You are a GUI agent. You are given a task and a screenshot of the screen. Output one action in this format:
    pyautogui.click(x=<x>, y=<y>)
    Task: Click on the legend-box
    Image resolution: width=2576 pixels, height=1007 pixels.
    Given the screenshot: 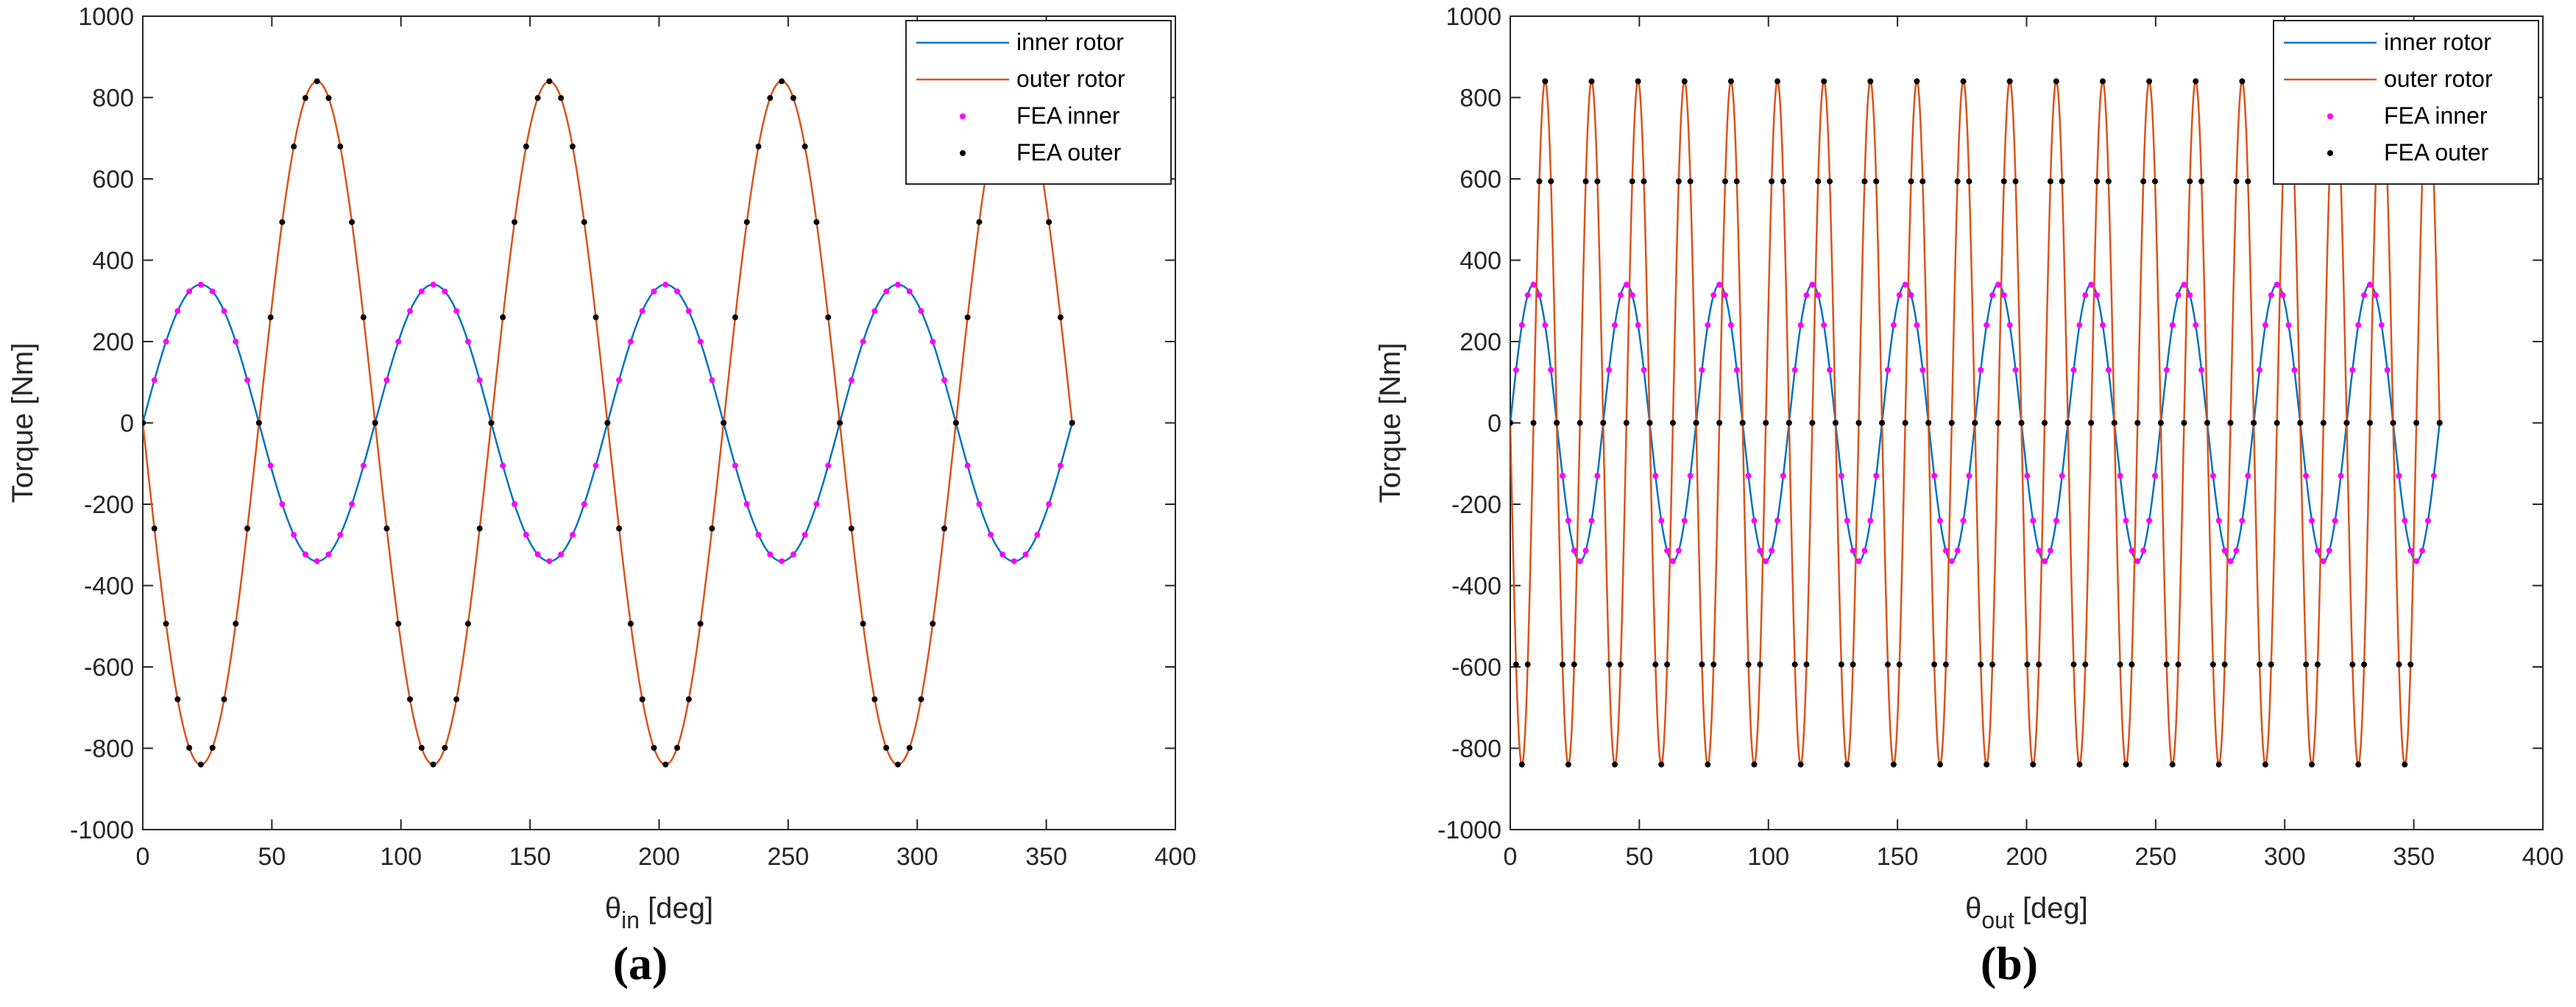 What is the action you would take?
    pyautogui.click(x=2406, y=102)
    